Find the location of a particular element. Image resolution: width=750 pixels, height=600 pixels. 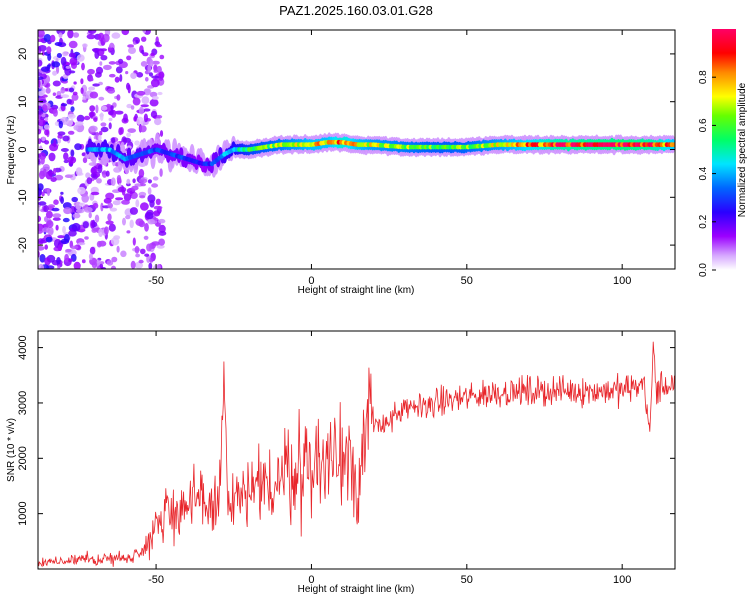

x-tick-label: 100 is located at coordinates (622, 580).